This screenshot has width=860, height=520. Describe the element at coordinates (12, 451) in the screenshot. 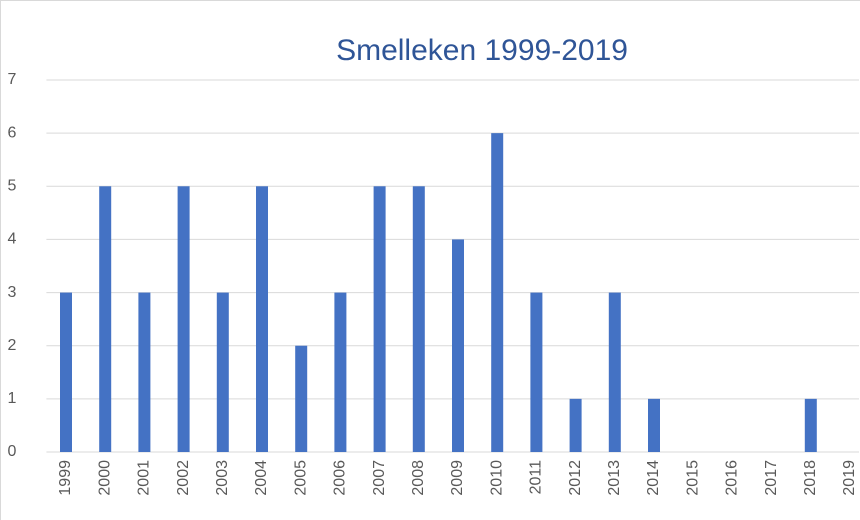

I see `y-tick-label: 0` at that location.